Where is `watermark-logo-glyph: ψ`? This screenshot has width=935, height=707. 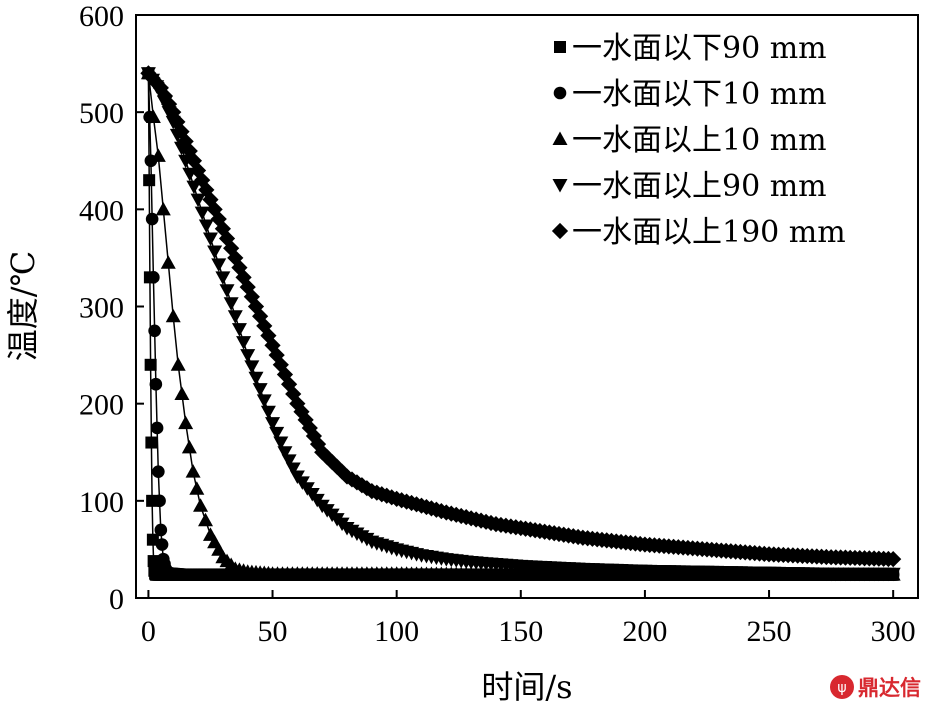 watermark-logo-glyph: ψ is located at coordinates (841, 688).